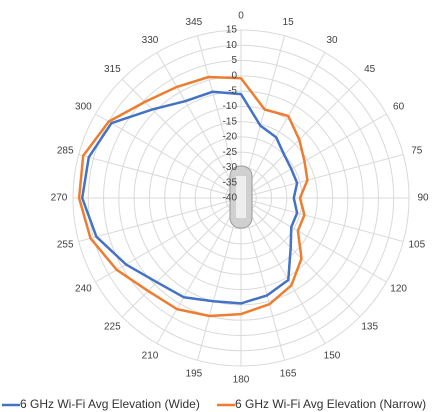 This screenshot has width=432, height=412. Describe the element at coordinates (369, 326) in the screenshot. I see `angle-label: 135` at that location.